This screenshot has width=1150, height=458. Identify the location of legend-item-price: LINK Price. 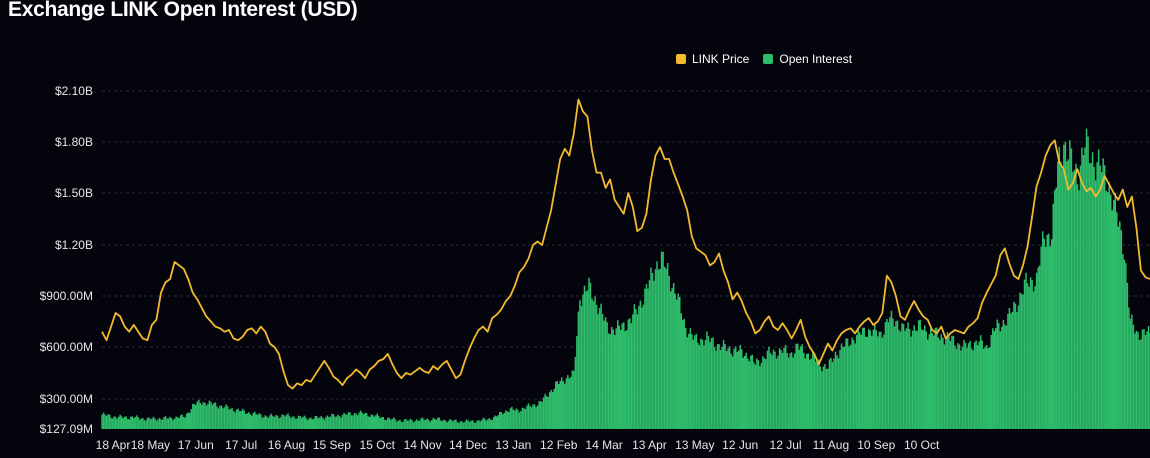
(712, 59).